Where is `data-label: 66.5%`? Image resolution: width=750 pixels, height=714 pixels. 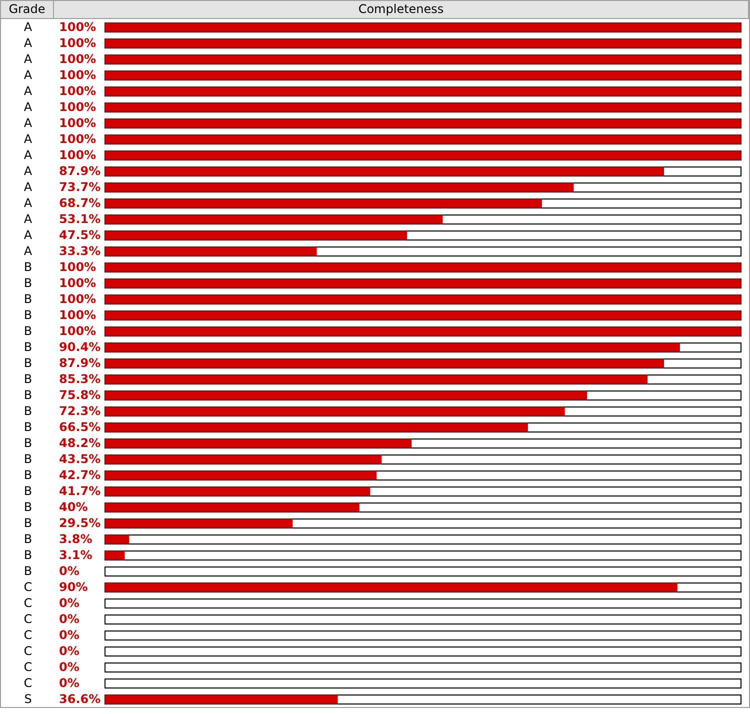 data-label: 66.5% is located at coordinates (80, 427).